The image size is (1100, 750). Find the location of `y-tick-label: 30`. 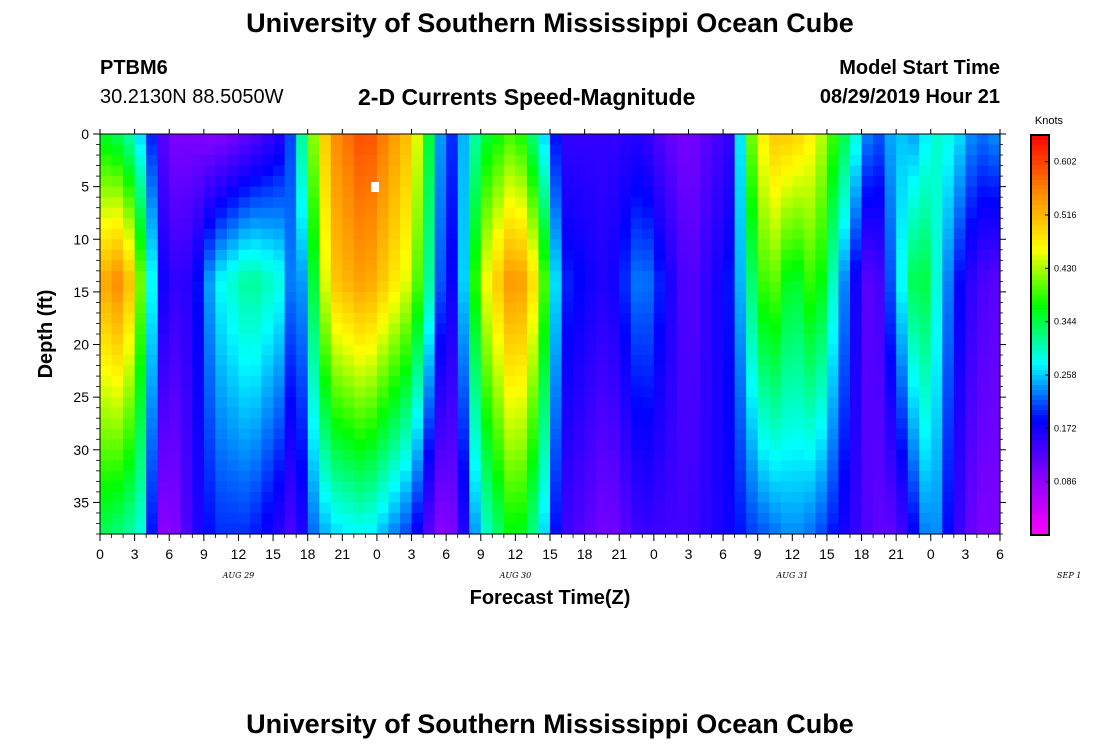

y-tick-label: 30 is located at coordinates (81, 450).